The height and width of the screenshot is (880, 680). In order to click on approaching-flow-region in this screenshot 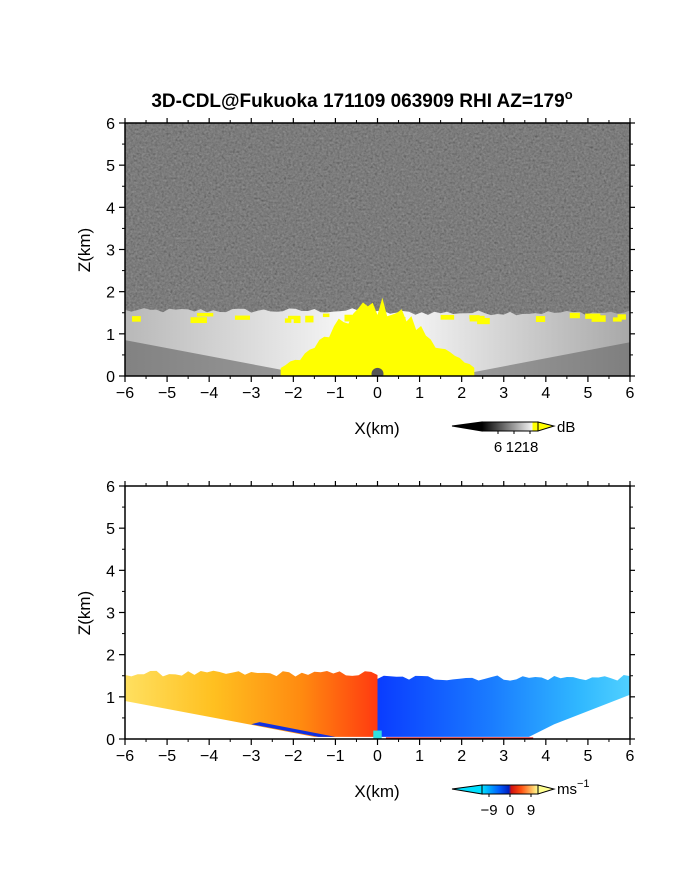, I will do `click(251, 703)`.